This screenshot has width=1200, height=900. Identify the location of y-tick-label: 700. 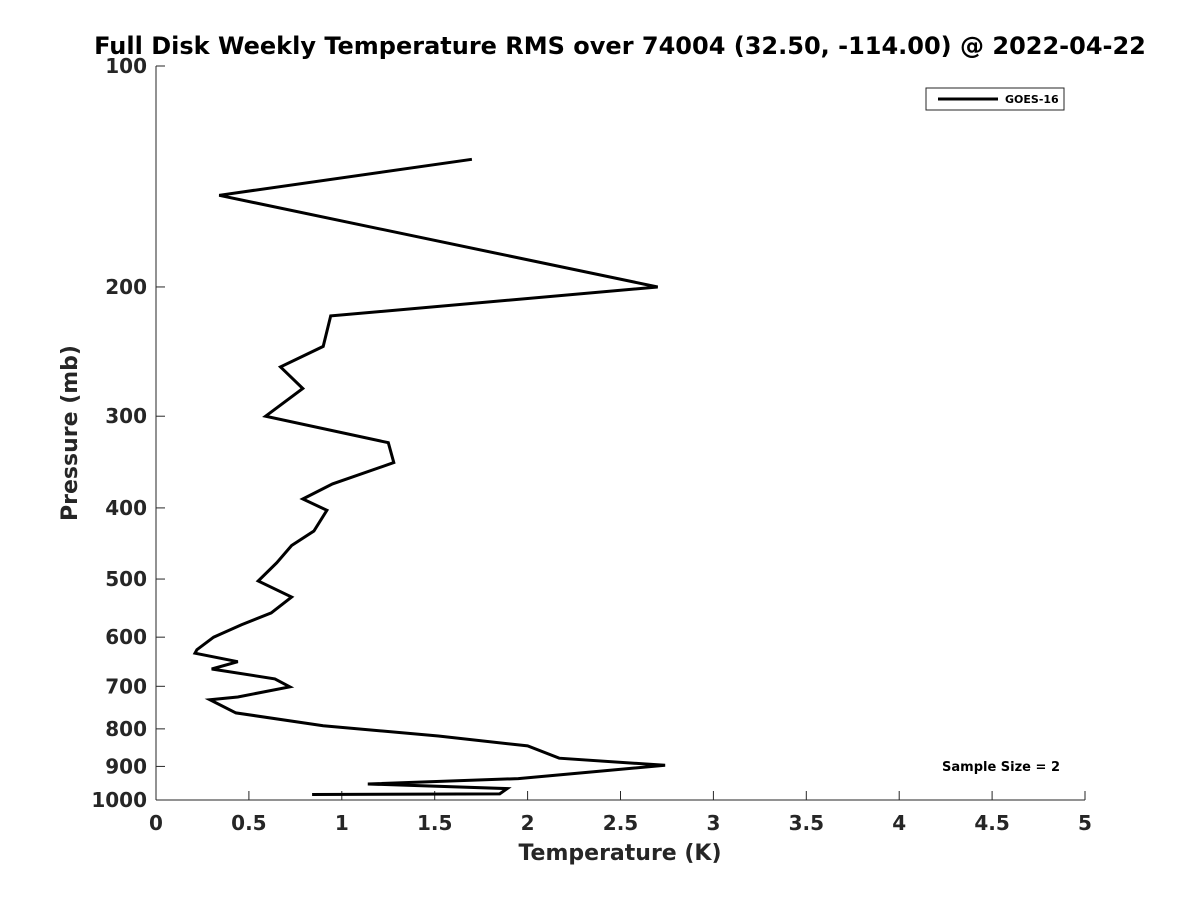
(126, 686).